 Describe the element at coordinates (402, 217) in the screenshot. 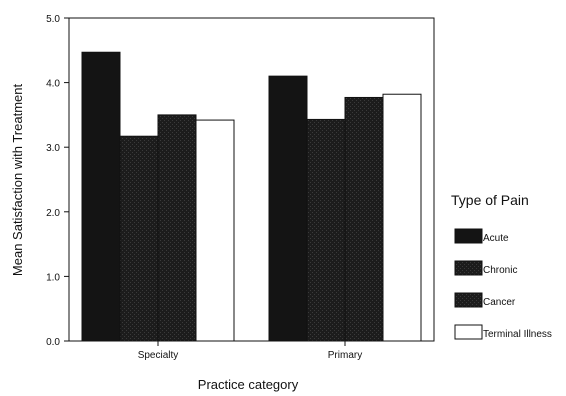

I see `bar-terminal-illness-primary` at that location.